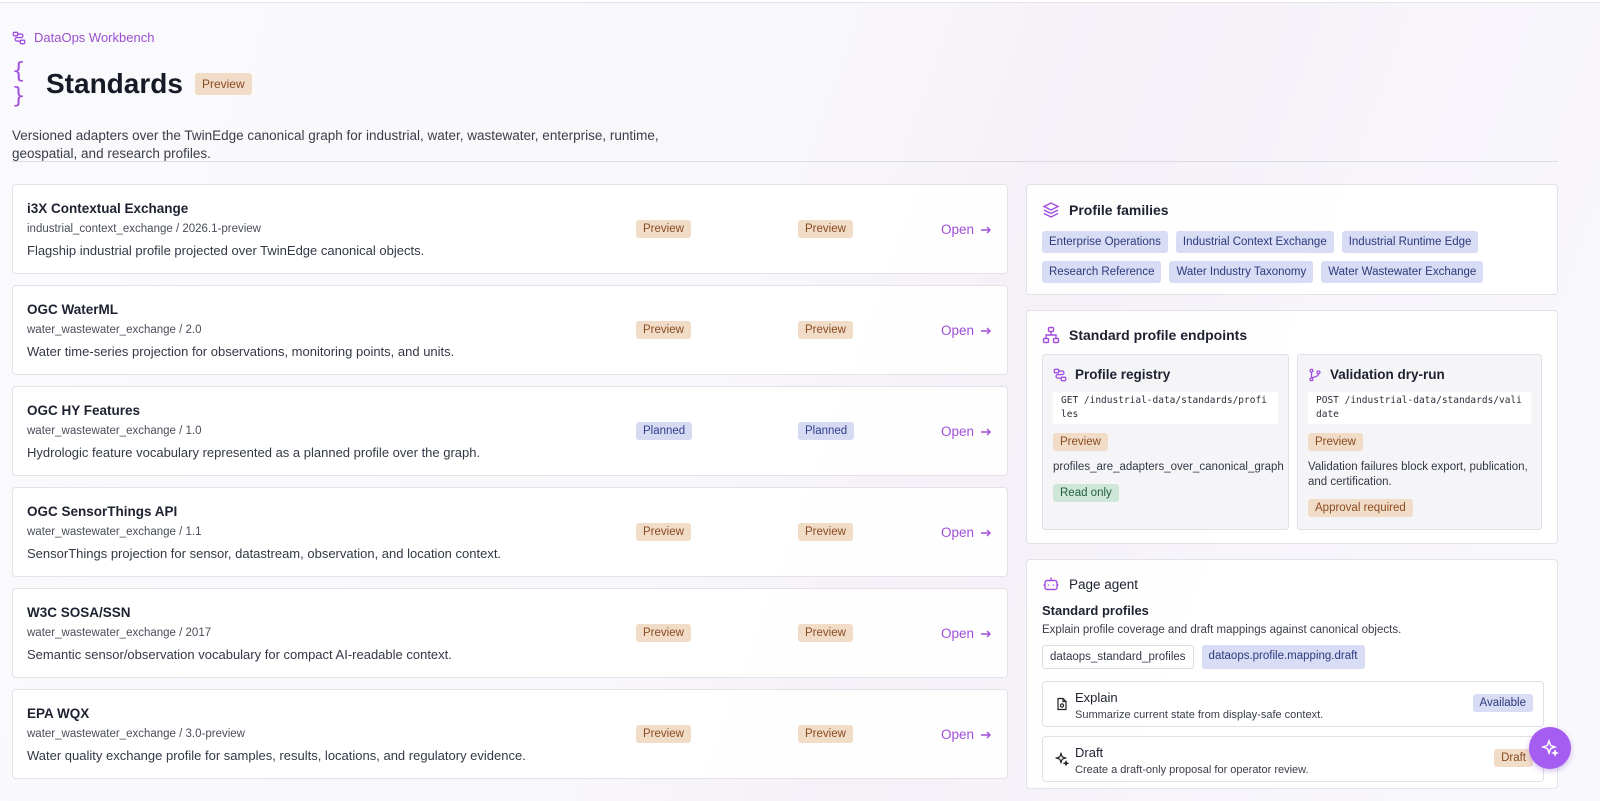 The height and width of the screenshot is (801, 1600). What do you see at coordinates (1165, 408) in the screenshot?
I see `endpoint-code: GET /industrial-data/standards/profiles` at bounding box center [1165, 408].